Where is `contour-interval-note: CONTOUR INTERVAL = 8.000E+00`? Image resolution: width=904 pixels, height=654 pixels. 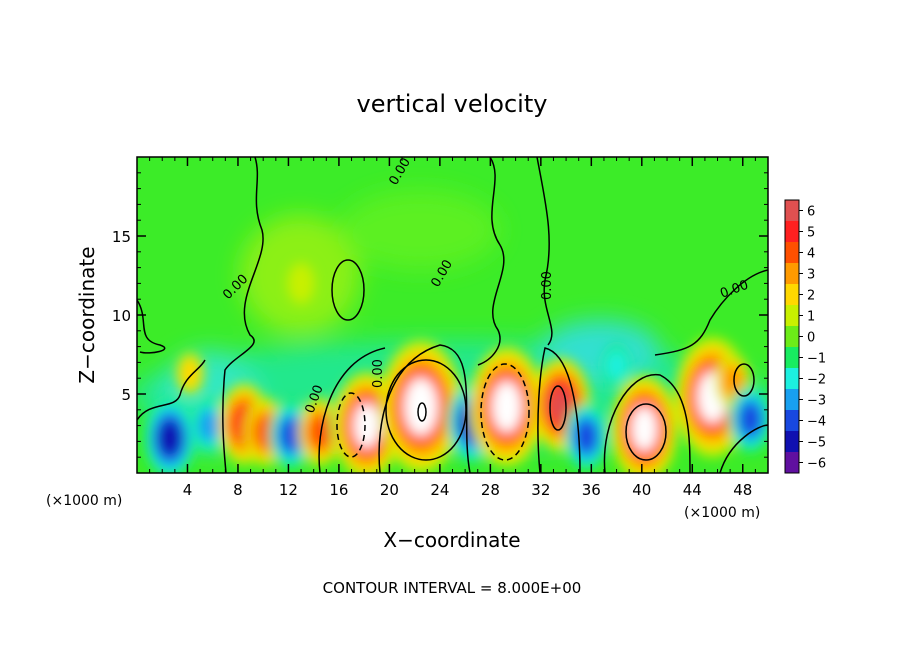
contour-interval-note: CONTOUR INTERVAL = 8.000E+00 is located at coordinates (452, 588).